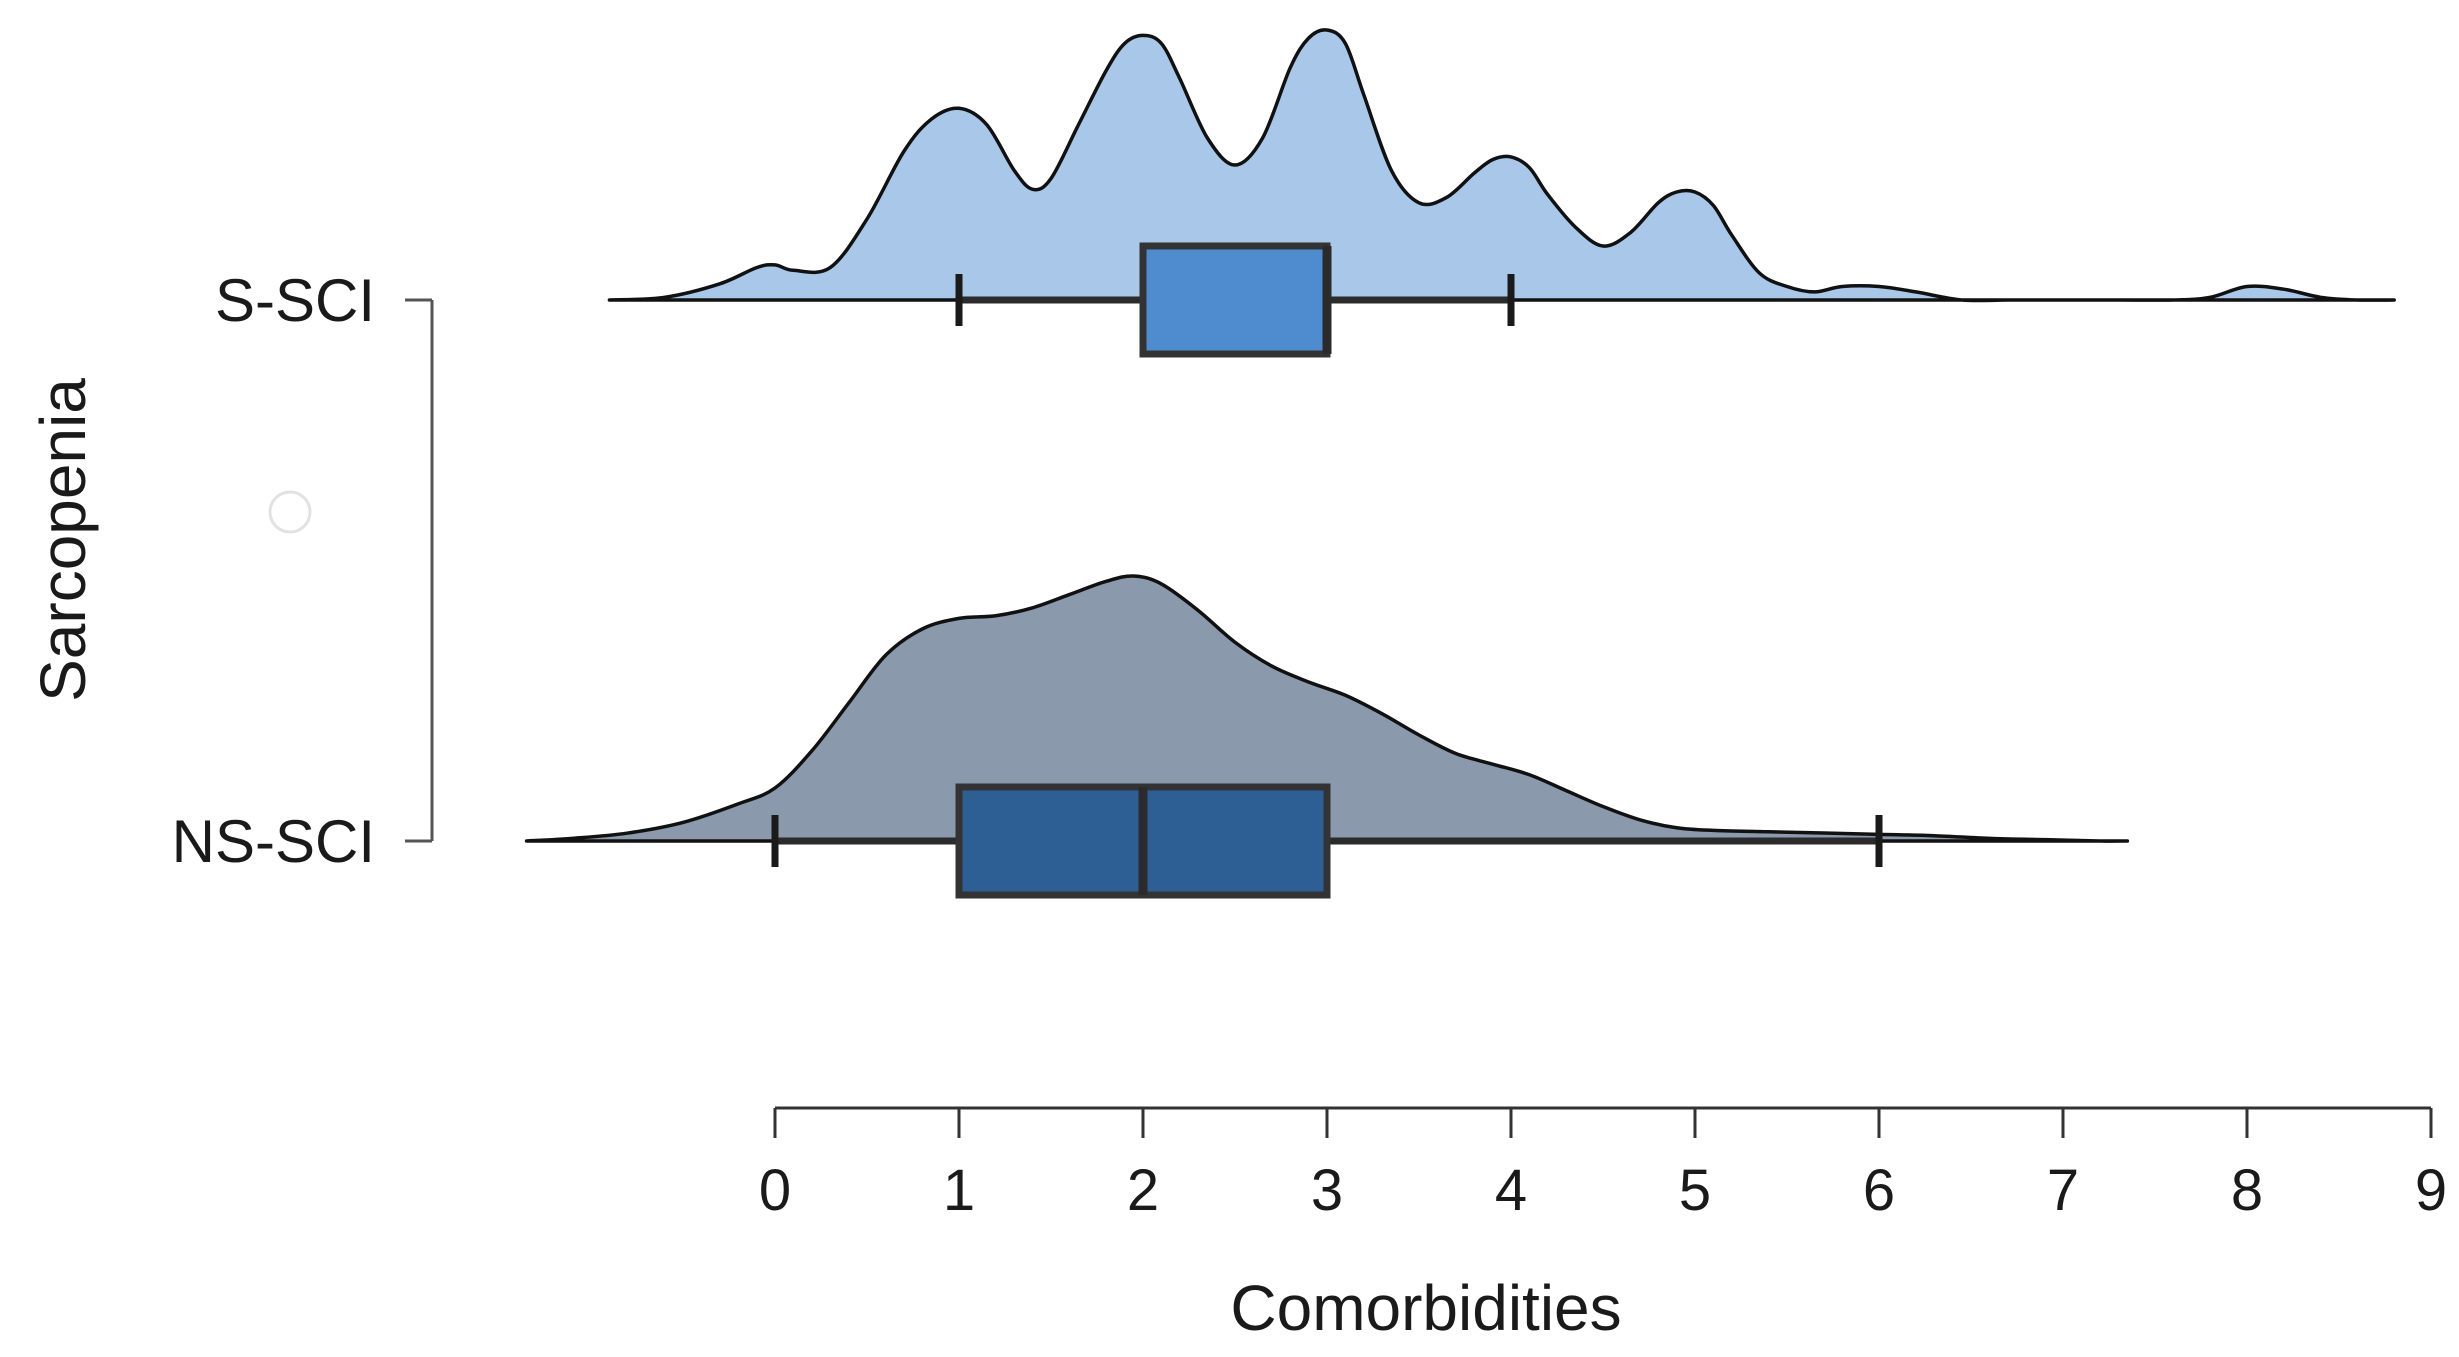  I want to click on iqr-box, so click(1235, 300).